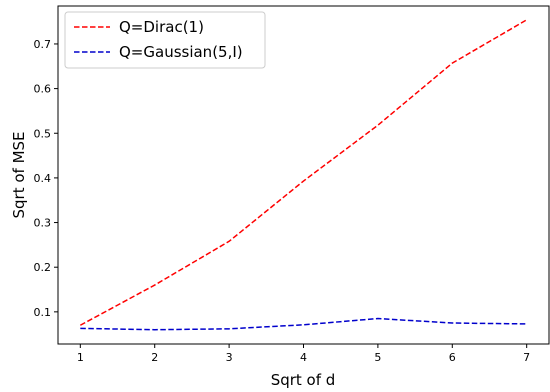 The width and height of the screenshot is (550, 392). What do you see at coordinates (303, 380) in the screenshot?
I see `x-axis-title: Sqrt of d` at bounding box center [303, 380].